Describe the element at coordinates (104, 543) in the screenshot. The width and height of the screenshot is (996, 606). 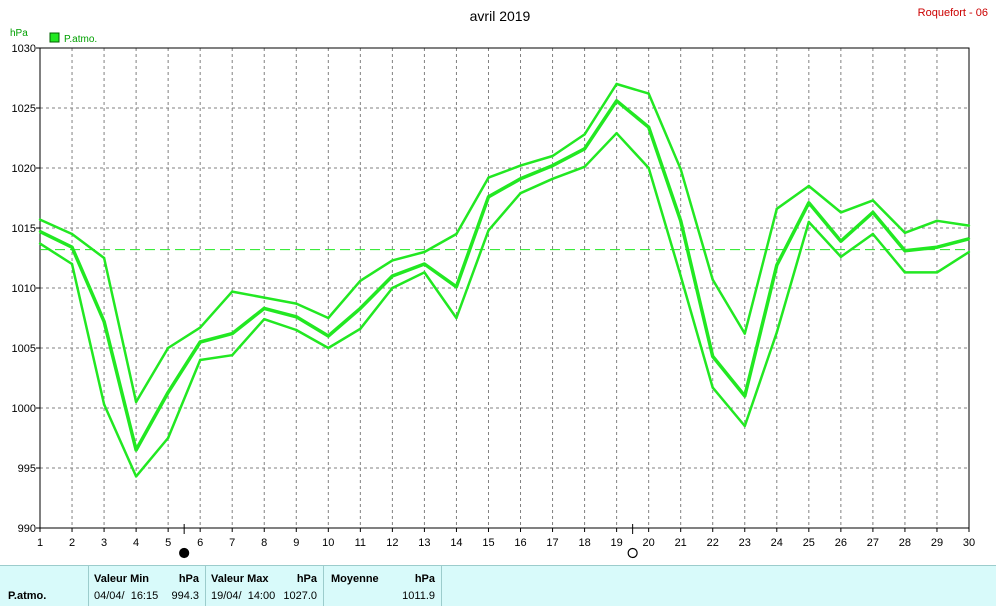
I see `x-tick-label: 3` at that location.